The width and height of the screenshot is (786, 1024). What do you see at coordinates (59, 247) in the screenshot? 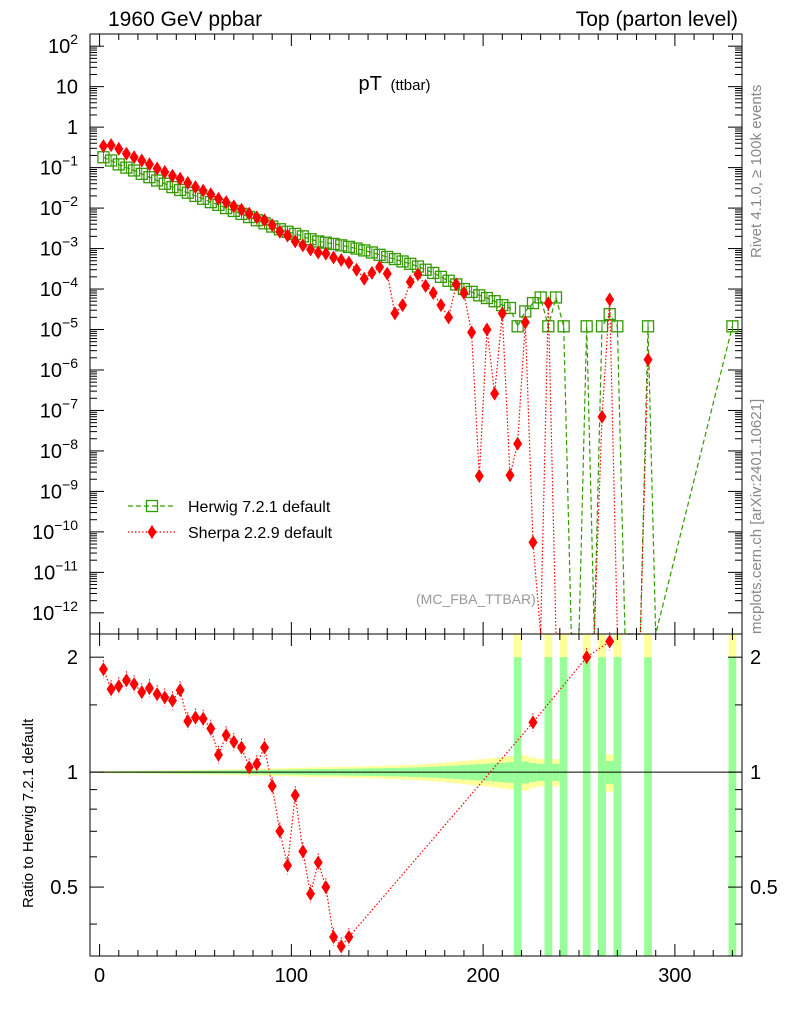
I see `y-tick-label: 10⁻³` at bounding box center [59, 247].